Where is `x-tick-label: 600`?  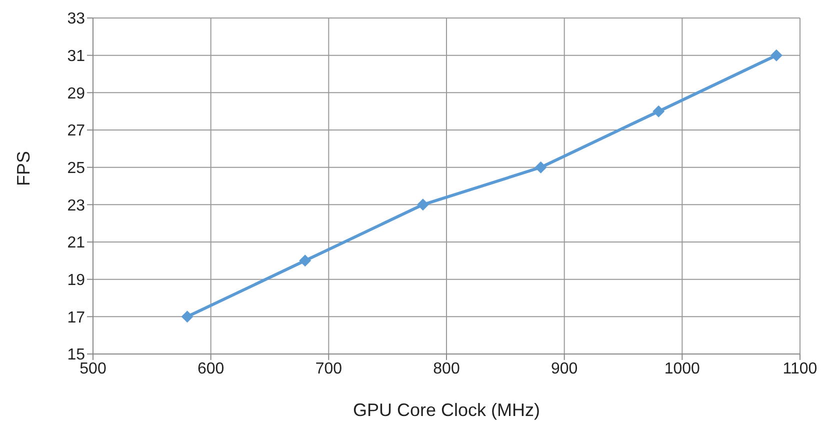 x-tick-label: 600 is located at coordinates (210, 369).